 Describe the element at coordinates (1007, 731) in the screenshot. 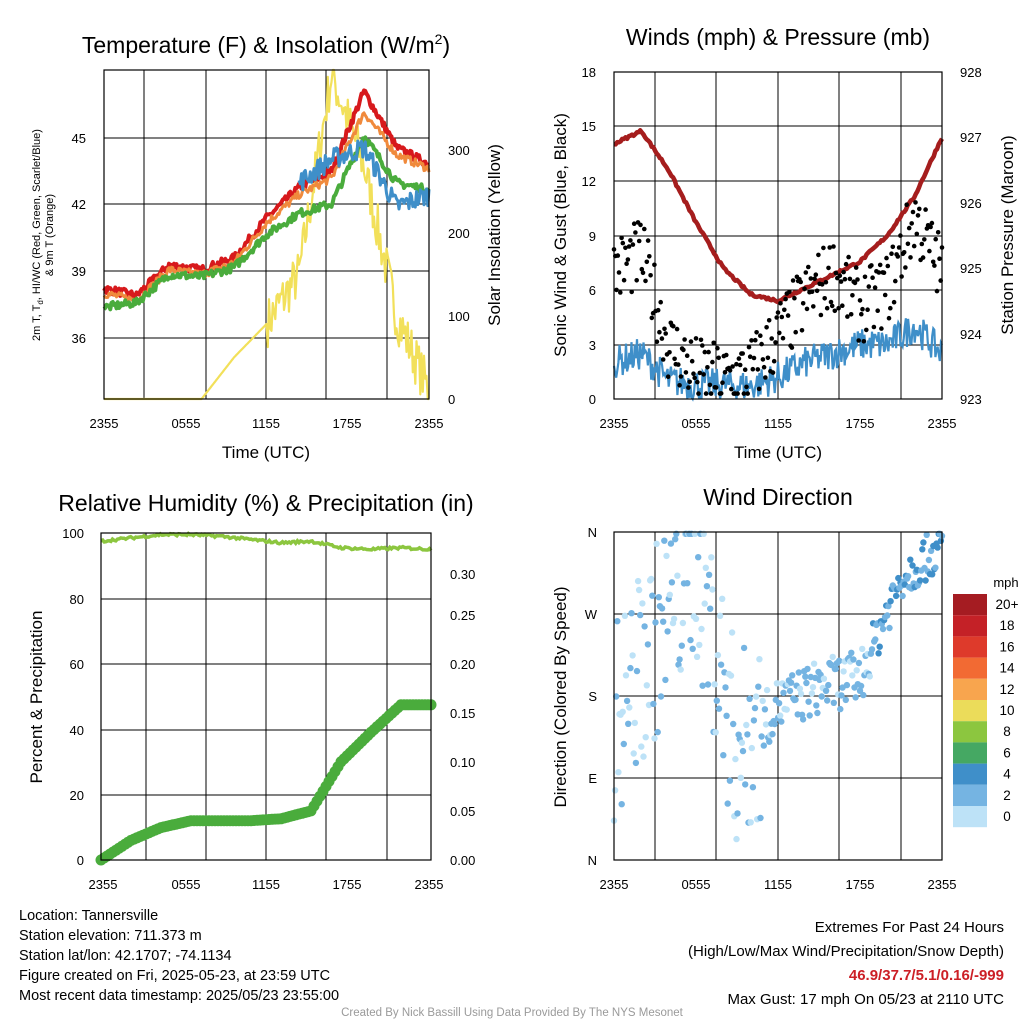

I see `colorbar-label: 8` at that location.